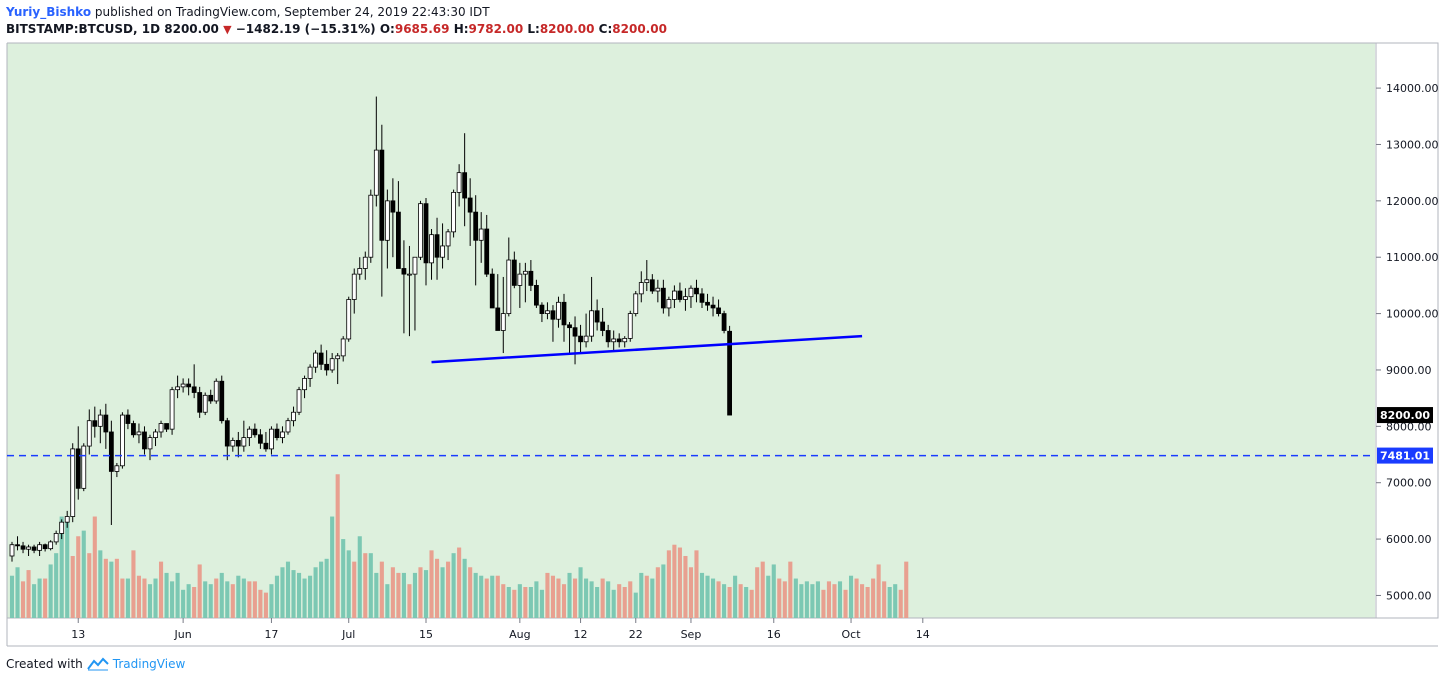  I want to click on open-label: O:, so click(387, 29).